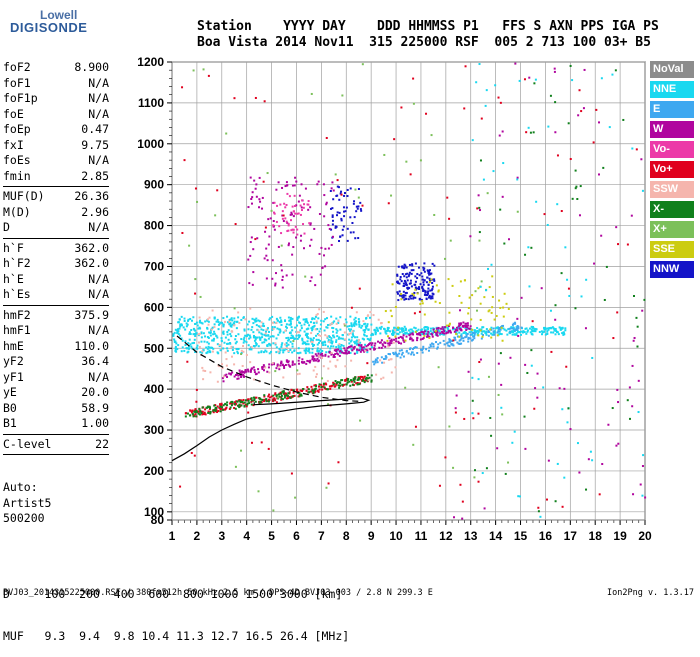  What do you see at coordinates (17, 67) in the screenshot?
I see `param-name: foF2` at bounding box center [17, 67].